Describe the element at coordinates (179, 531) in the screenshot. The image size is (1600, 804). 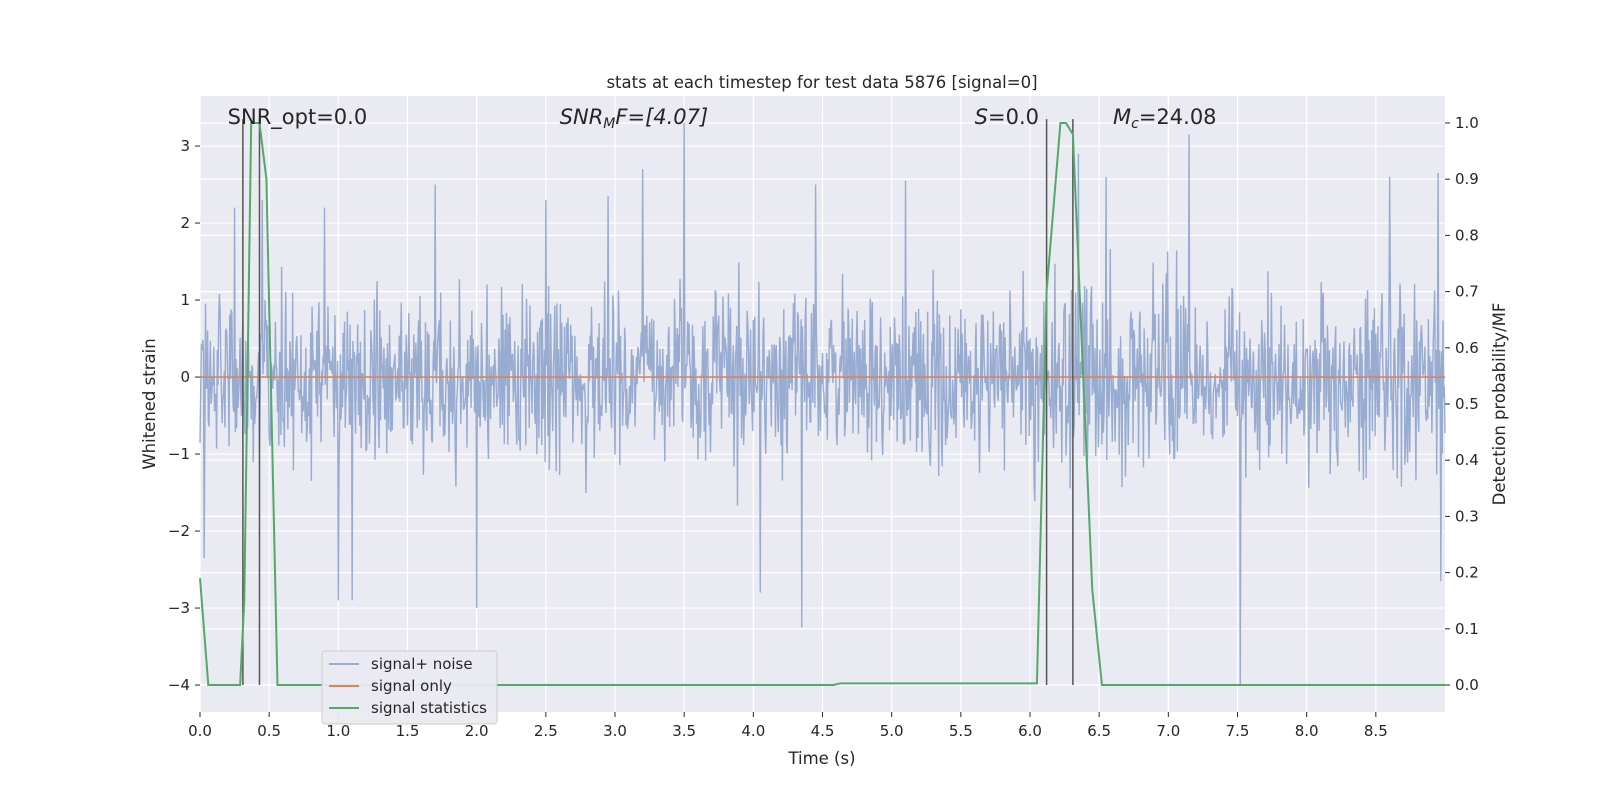
I see `y-tick-label: −2` at that location.